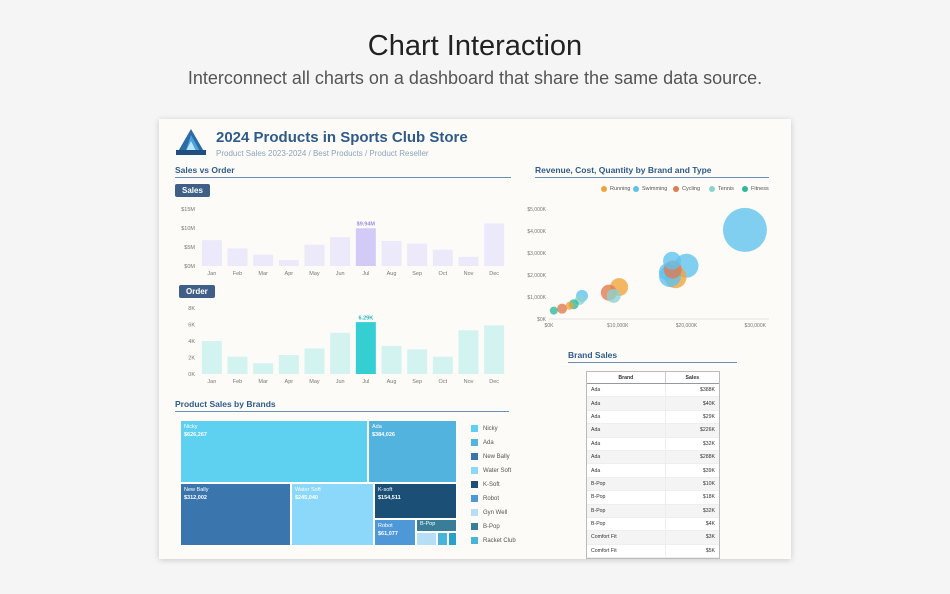  I want to click on brand-header: Brand, so click(626, 378).